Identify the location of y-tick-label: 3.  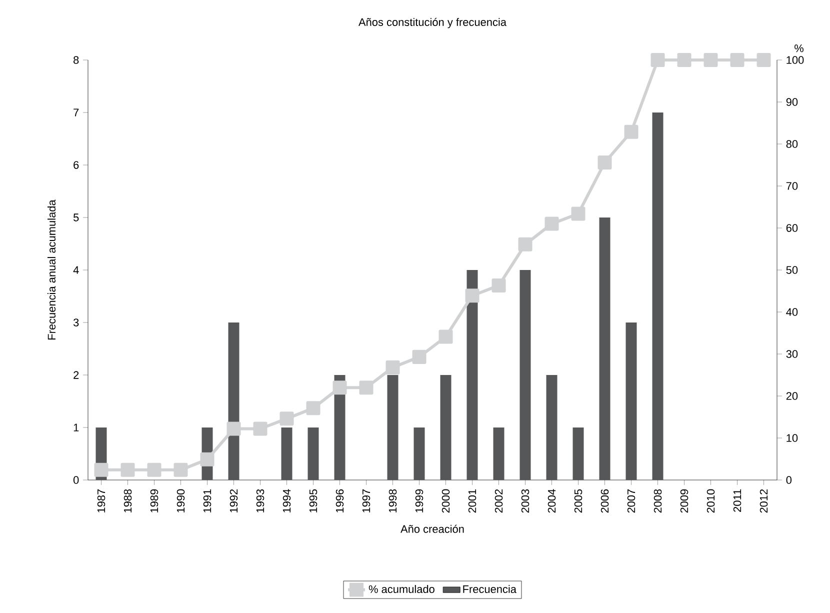
(76, 322).